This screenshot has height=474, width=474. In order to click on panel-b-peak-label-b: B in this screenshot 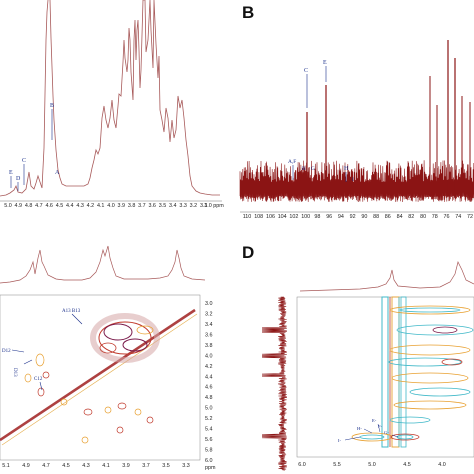, I will do `click(304, 169)`.